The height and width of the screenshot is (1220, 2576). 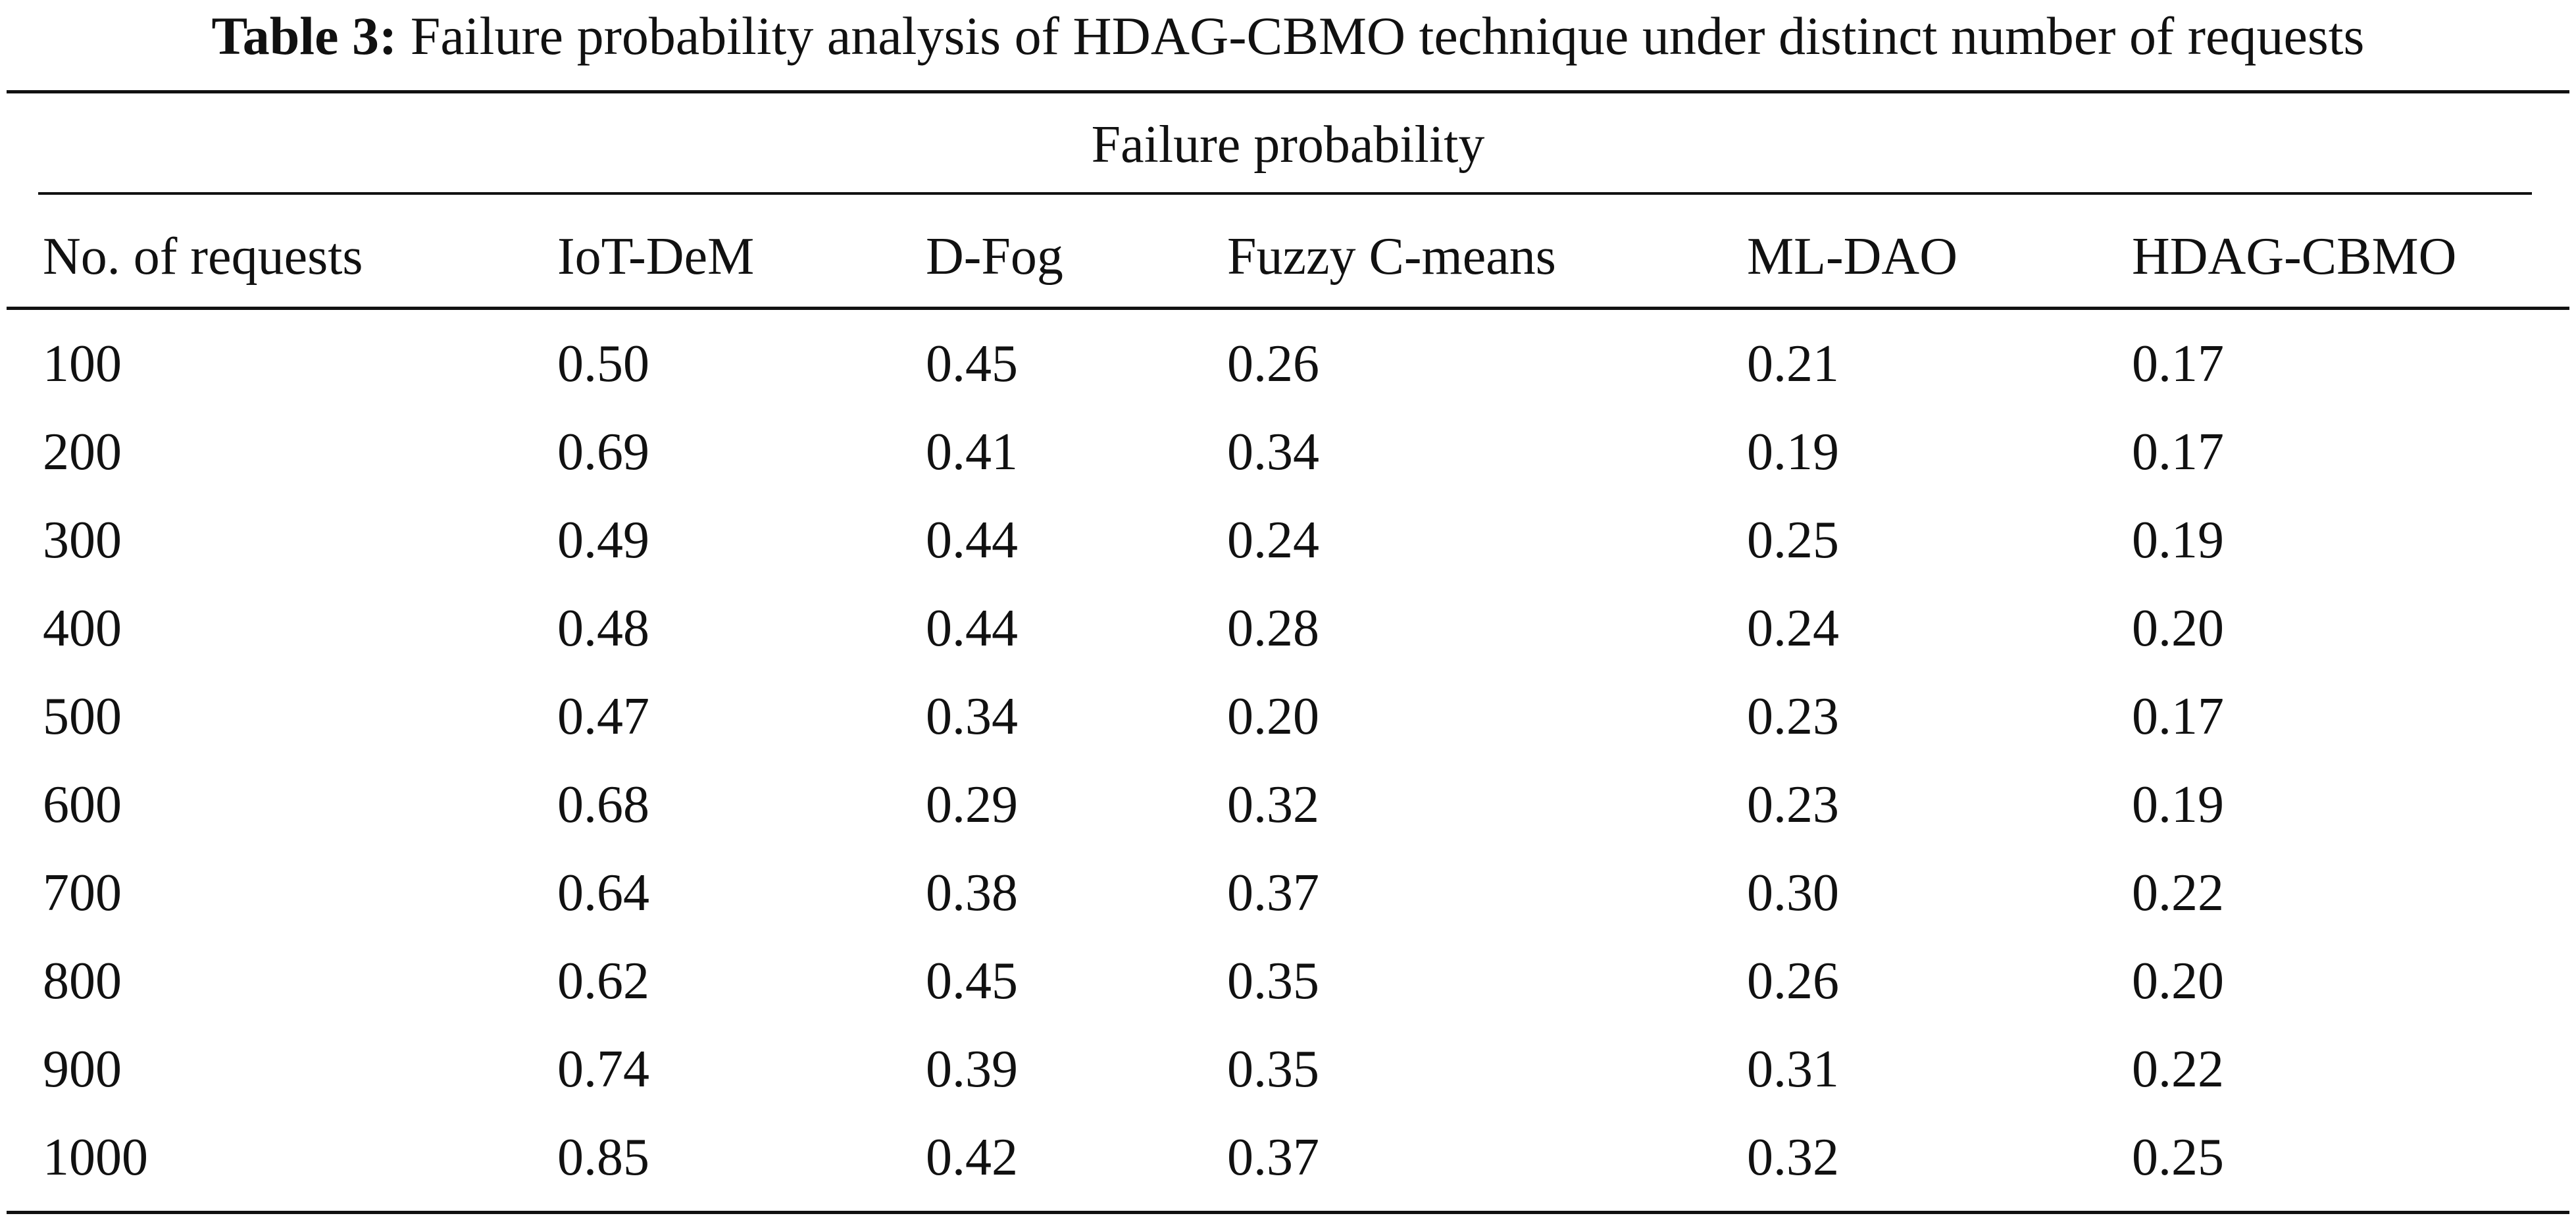 I want to click on cell-ml-dao: 0.30, so click(x=1793, y=893).